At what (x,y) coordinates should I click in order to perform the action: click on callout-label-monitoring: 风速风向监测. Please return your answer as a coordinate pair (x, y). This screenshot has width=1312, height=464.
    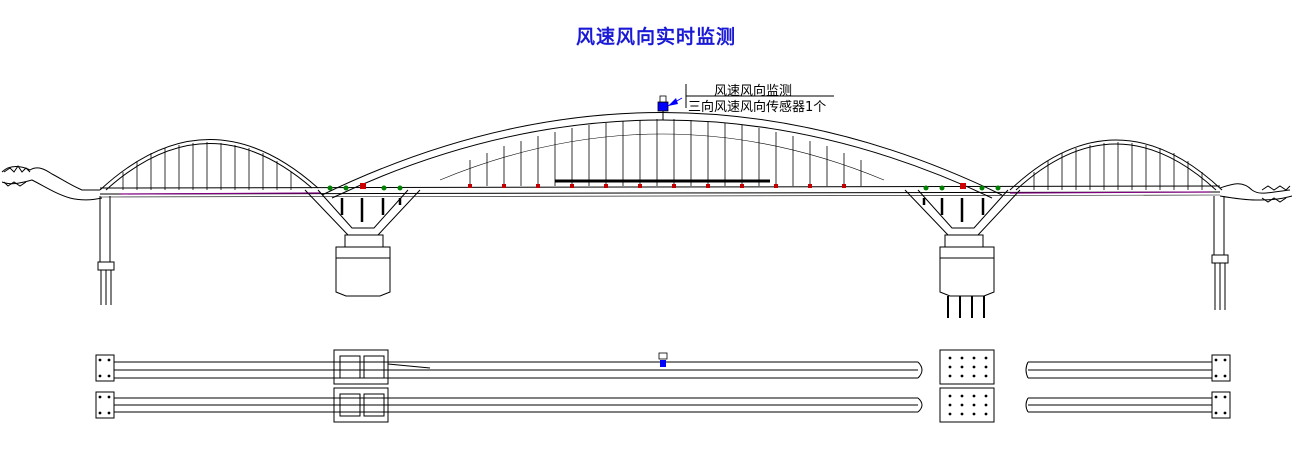
    Looking at the image, I should click on (753, 91).